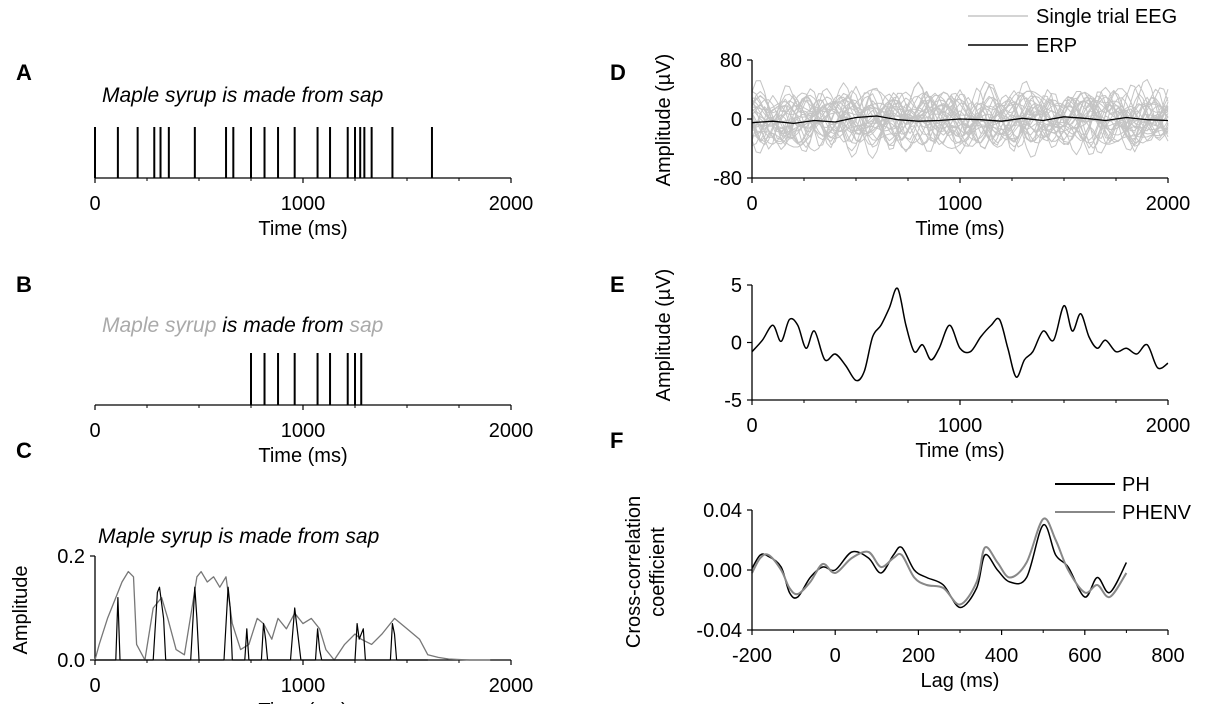 Image resolution: width=1208 pixels, height=704 pixels. Describe the element at coordinates (616, 440) in the screenshot. I see `panel-letter-f: F` at that location.